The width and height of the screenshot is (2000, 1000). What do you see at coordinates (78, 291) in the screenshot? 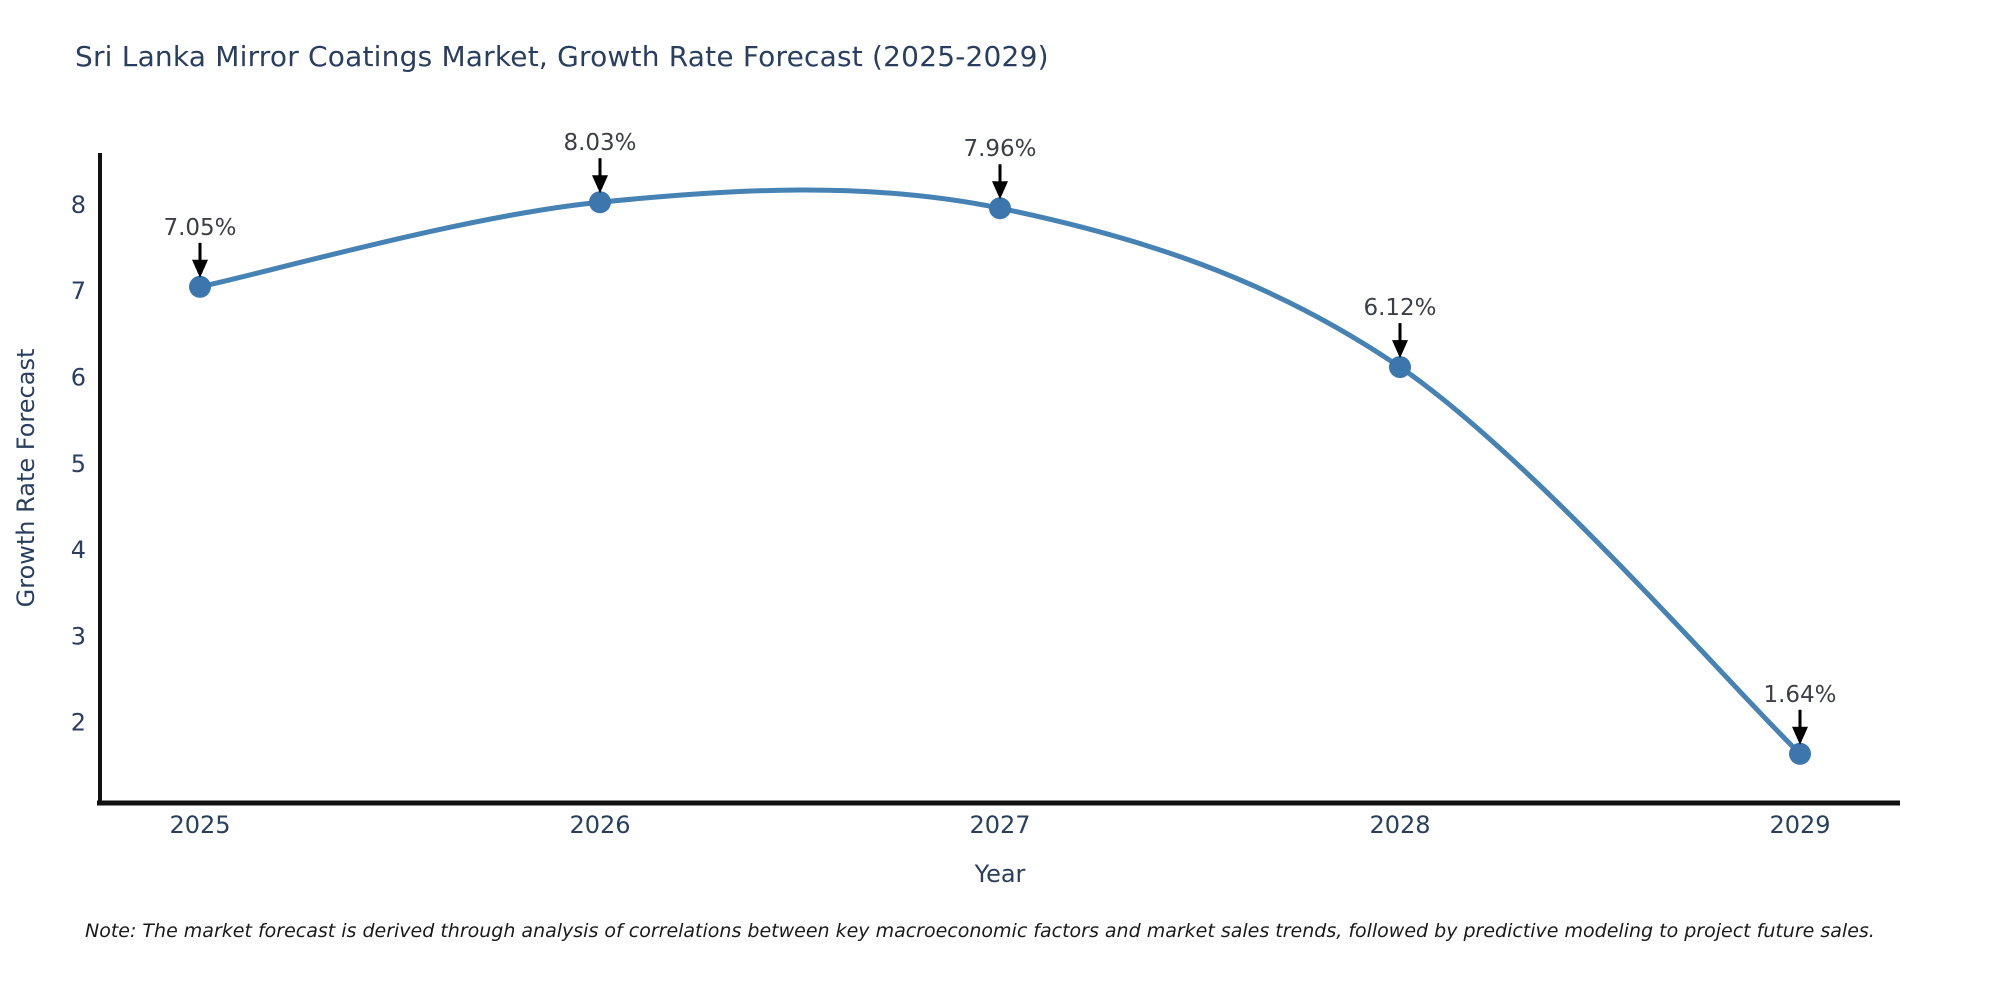
I see `y-tick-label: 7` at bounding box center [78, 291].